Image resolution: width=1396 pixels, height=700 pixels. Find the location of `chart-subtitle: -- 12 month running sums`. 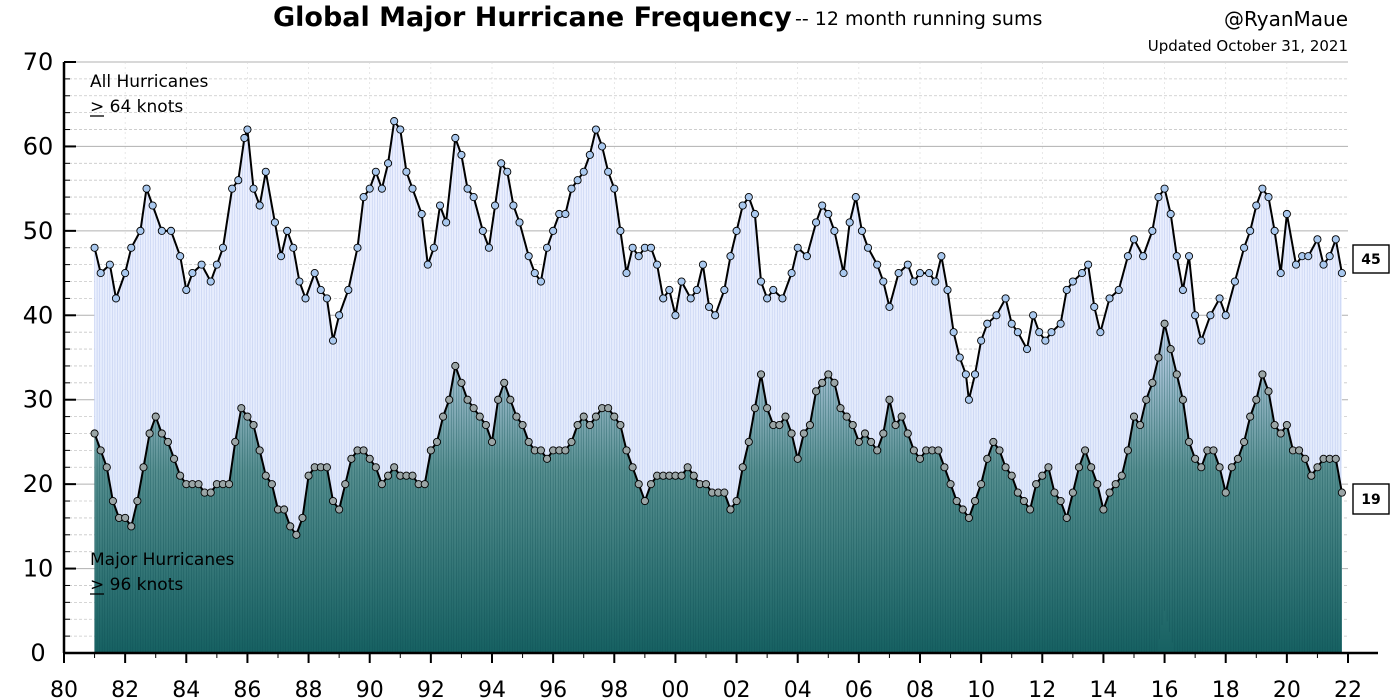

chart-subtitle: -- 12 month running sums is located at coordinates (918, 19).